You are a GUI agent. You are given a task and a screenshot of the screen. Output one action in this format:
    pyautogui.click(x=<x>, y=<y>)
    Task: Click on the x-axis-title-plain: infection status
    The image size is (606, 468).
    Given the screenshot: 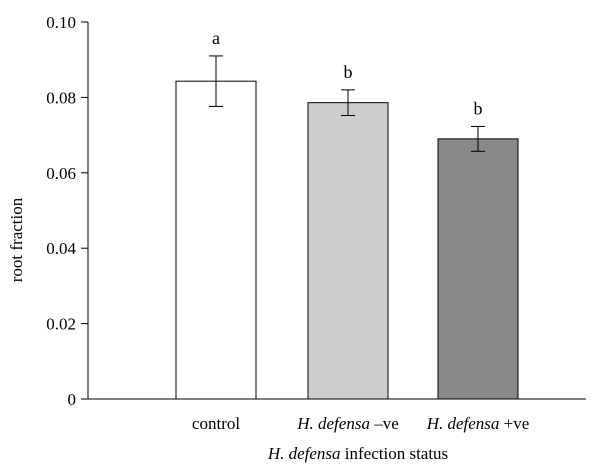 What is the action you would take?
    pyautogui.click(x=395, y=453)
    